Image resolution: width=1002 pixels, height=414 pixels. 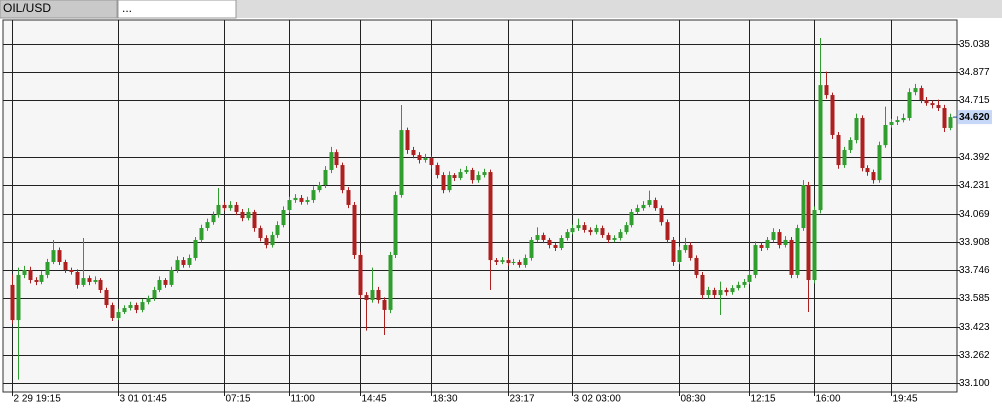 I want to click on x-tick-label: 11:00, so click(x=303, y=399).